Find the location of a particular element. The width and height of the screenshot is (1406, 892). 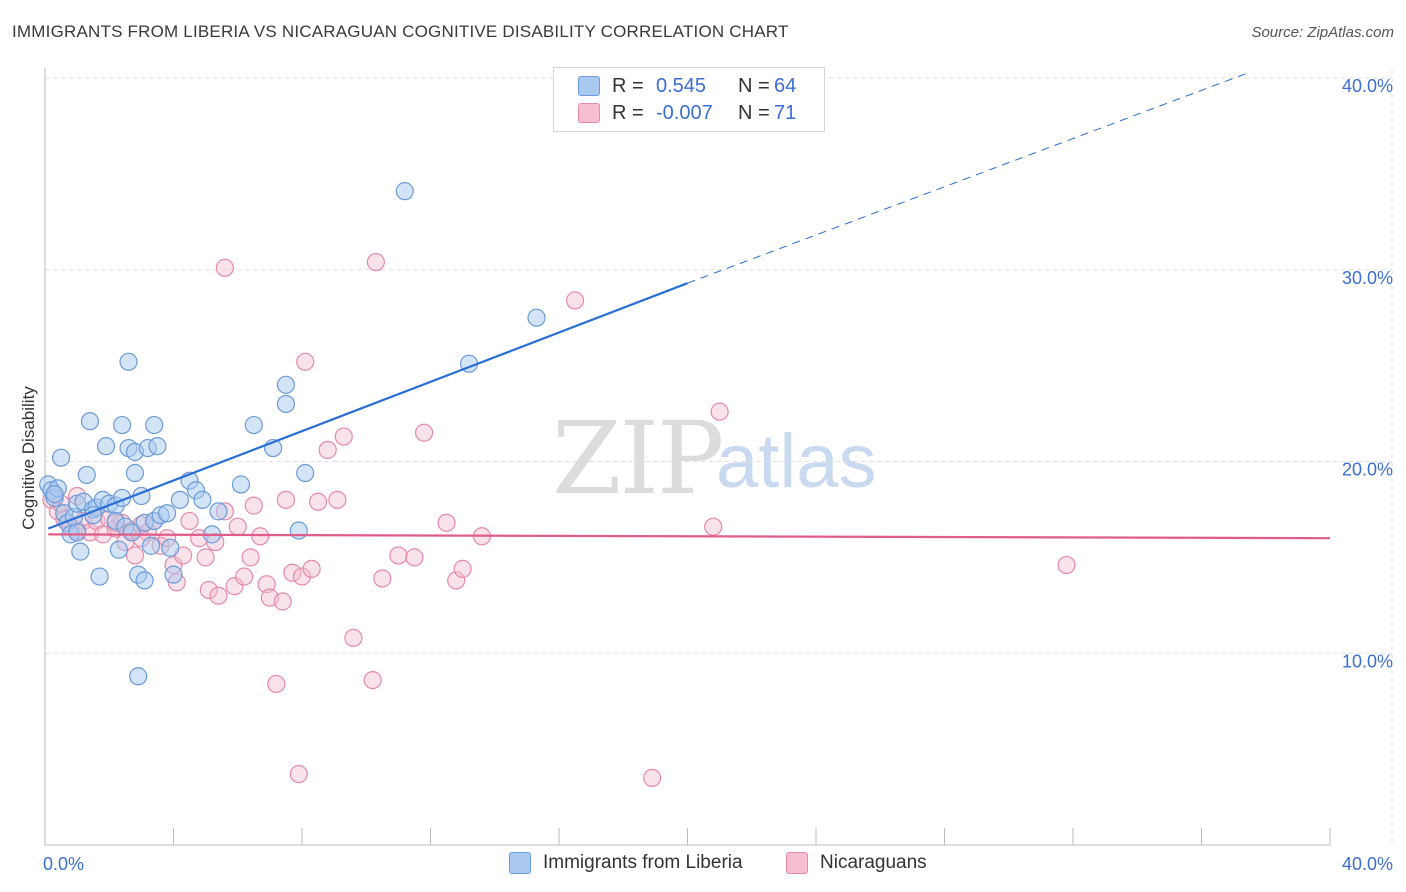

bottom-legend-liberia: Immigrants from Liberia is located at coordinates (626, 863).